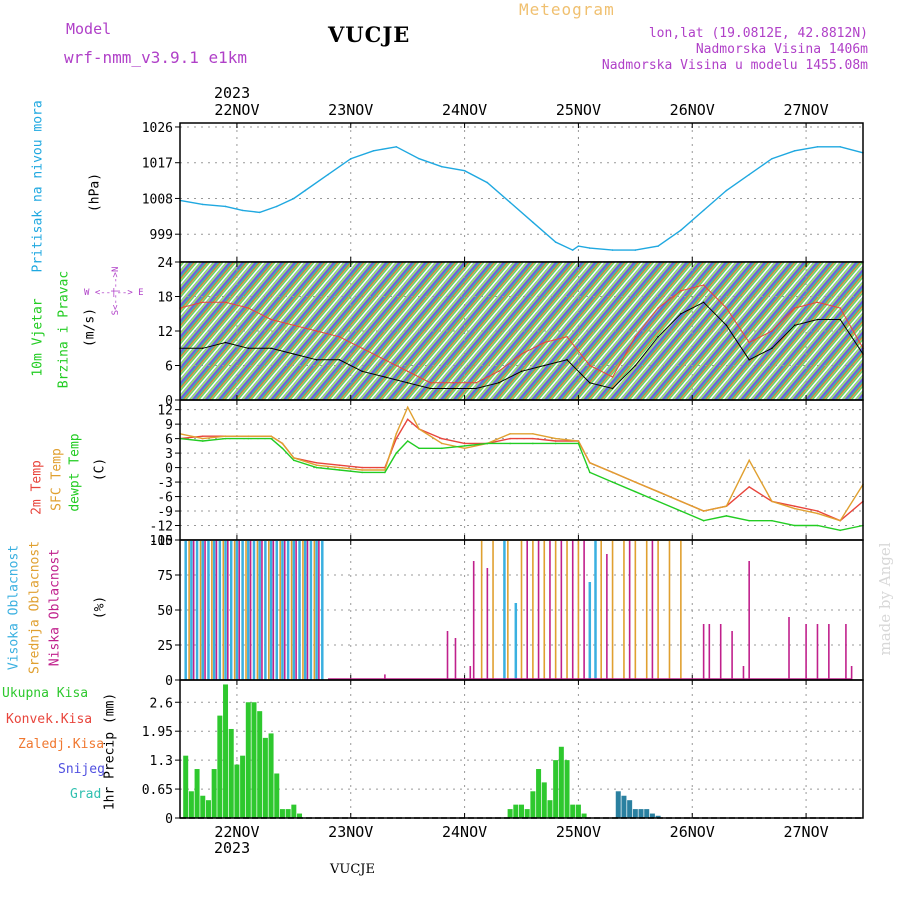  I want to click on top-day-label: 27NOV, so click(806, 110).